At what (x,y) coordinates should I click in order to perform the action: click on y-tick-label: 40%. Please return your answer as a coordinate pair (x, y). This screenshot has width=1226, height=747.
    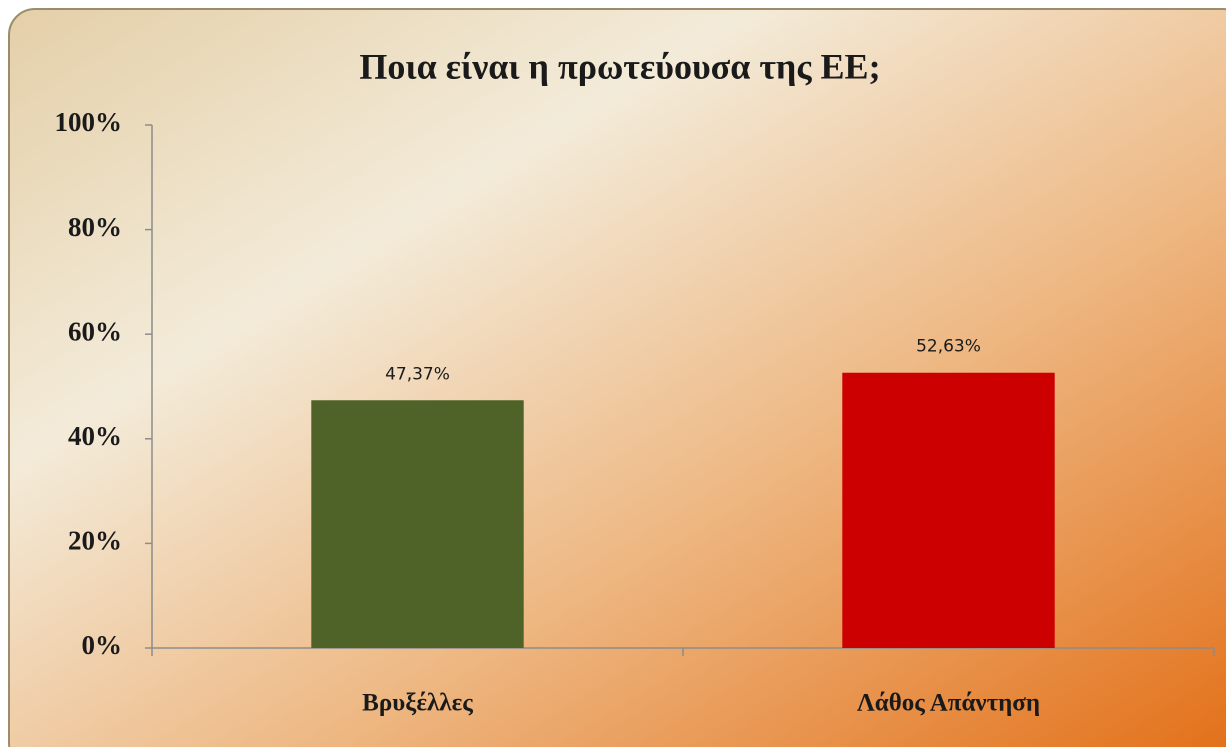
    Looking at the image, I should click on (95, 436).